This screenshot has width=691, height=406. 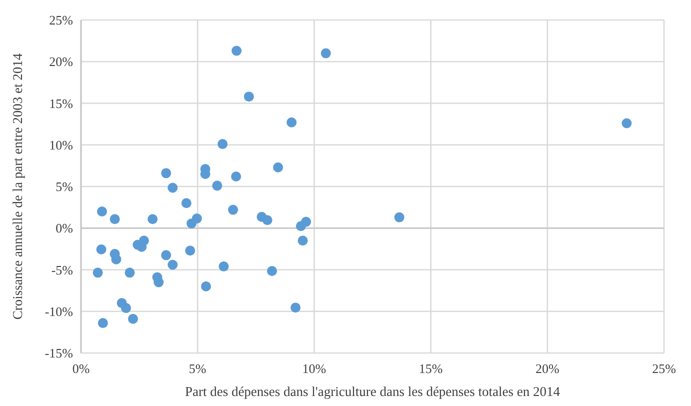 What do you see at coordinates (59, 353) in the screenshot?
I see `y-tick-label: -15%` at bounding box center [59, 353].